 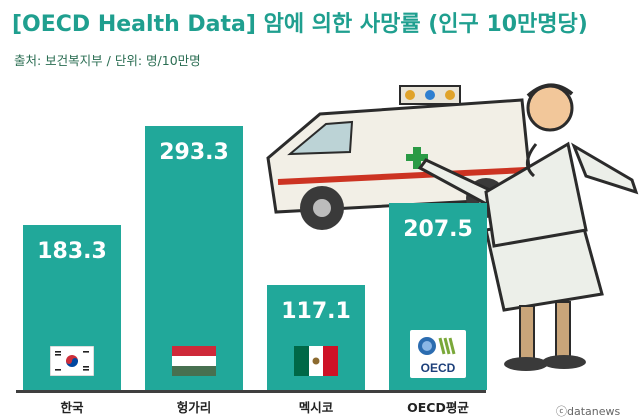 I want to click on hungary-flag-icon, so click(x=194, y=361).